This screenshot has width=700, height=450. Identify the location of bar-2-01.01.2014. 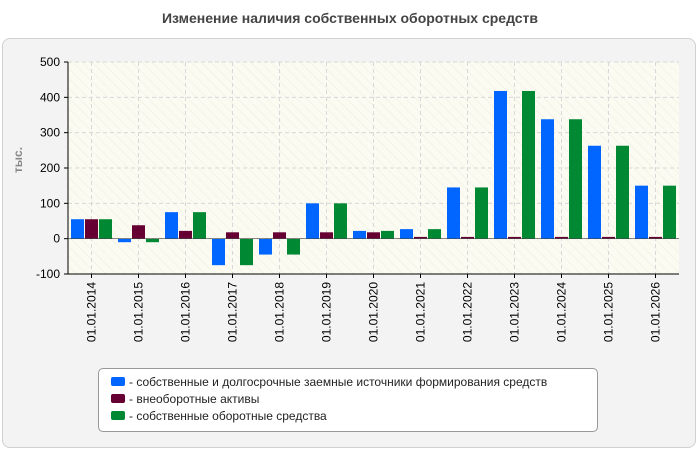
(91, 229).